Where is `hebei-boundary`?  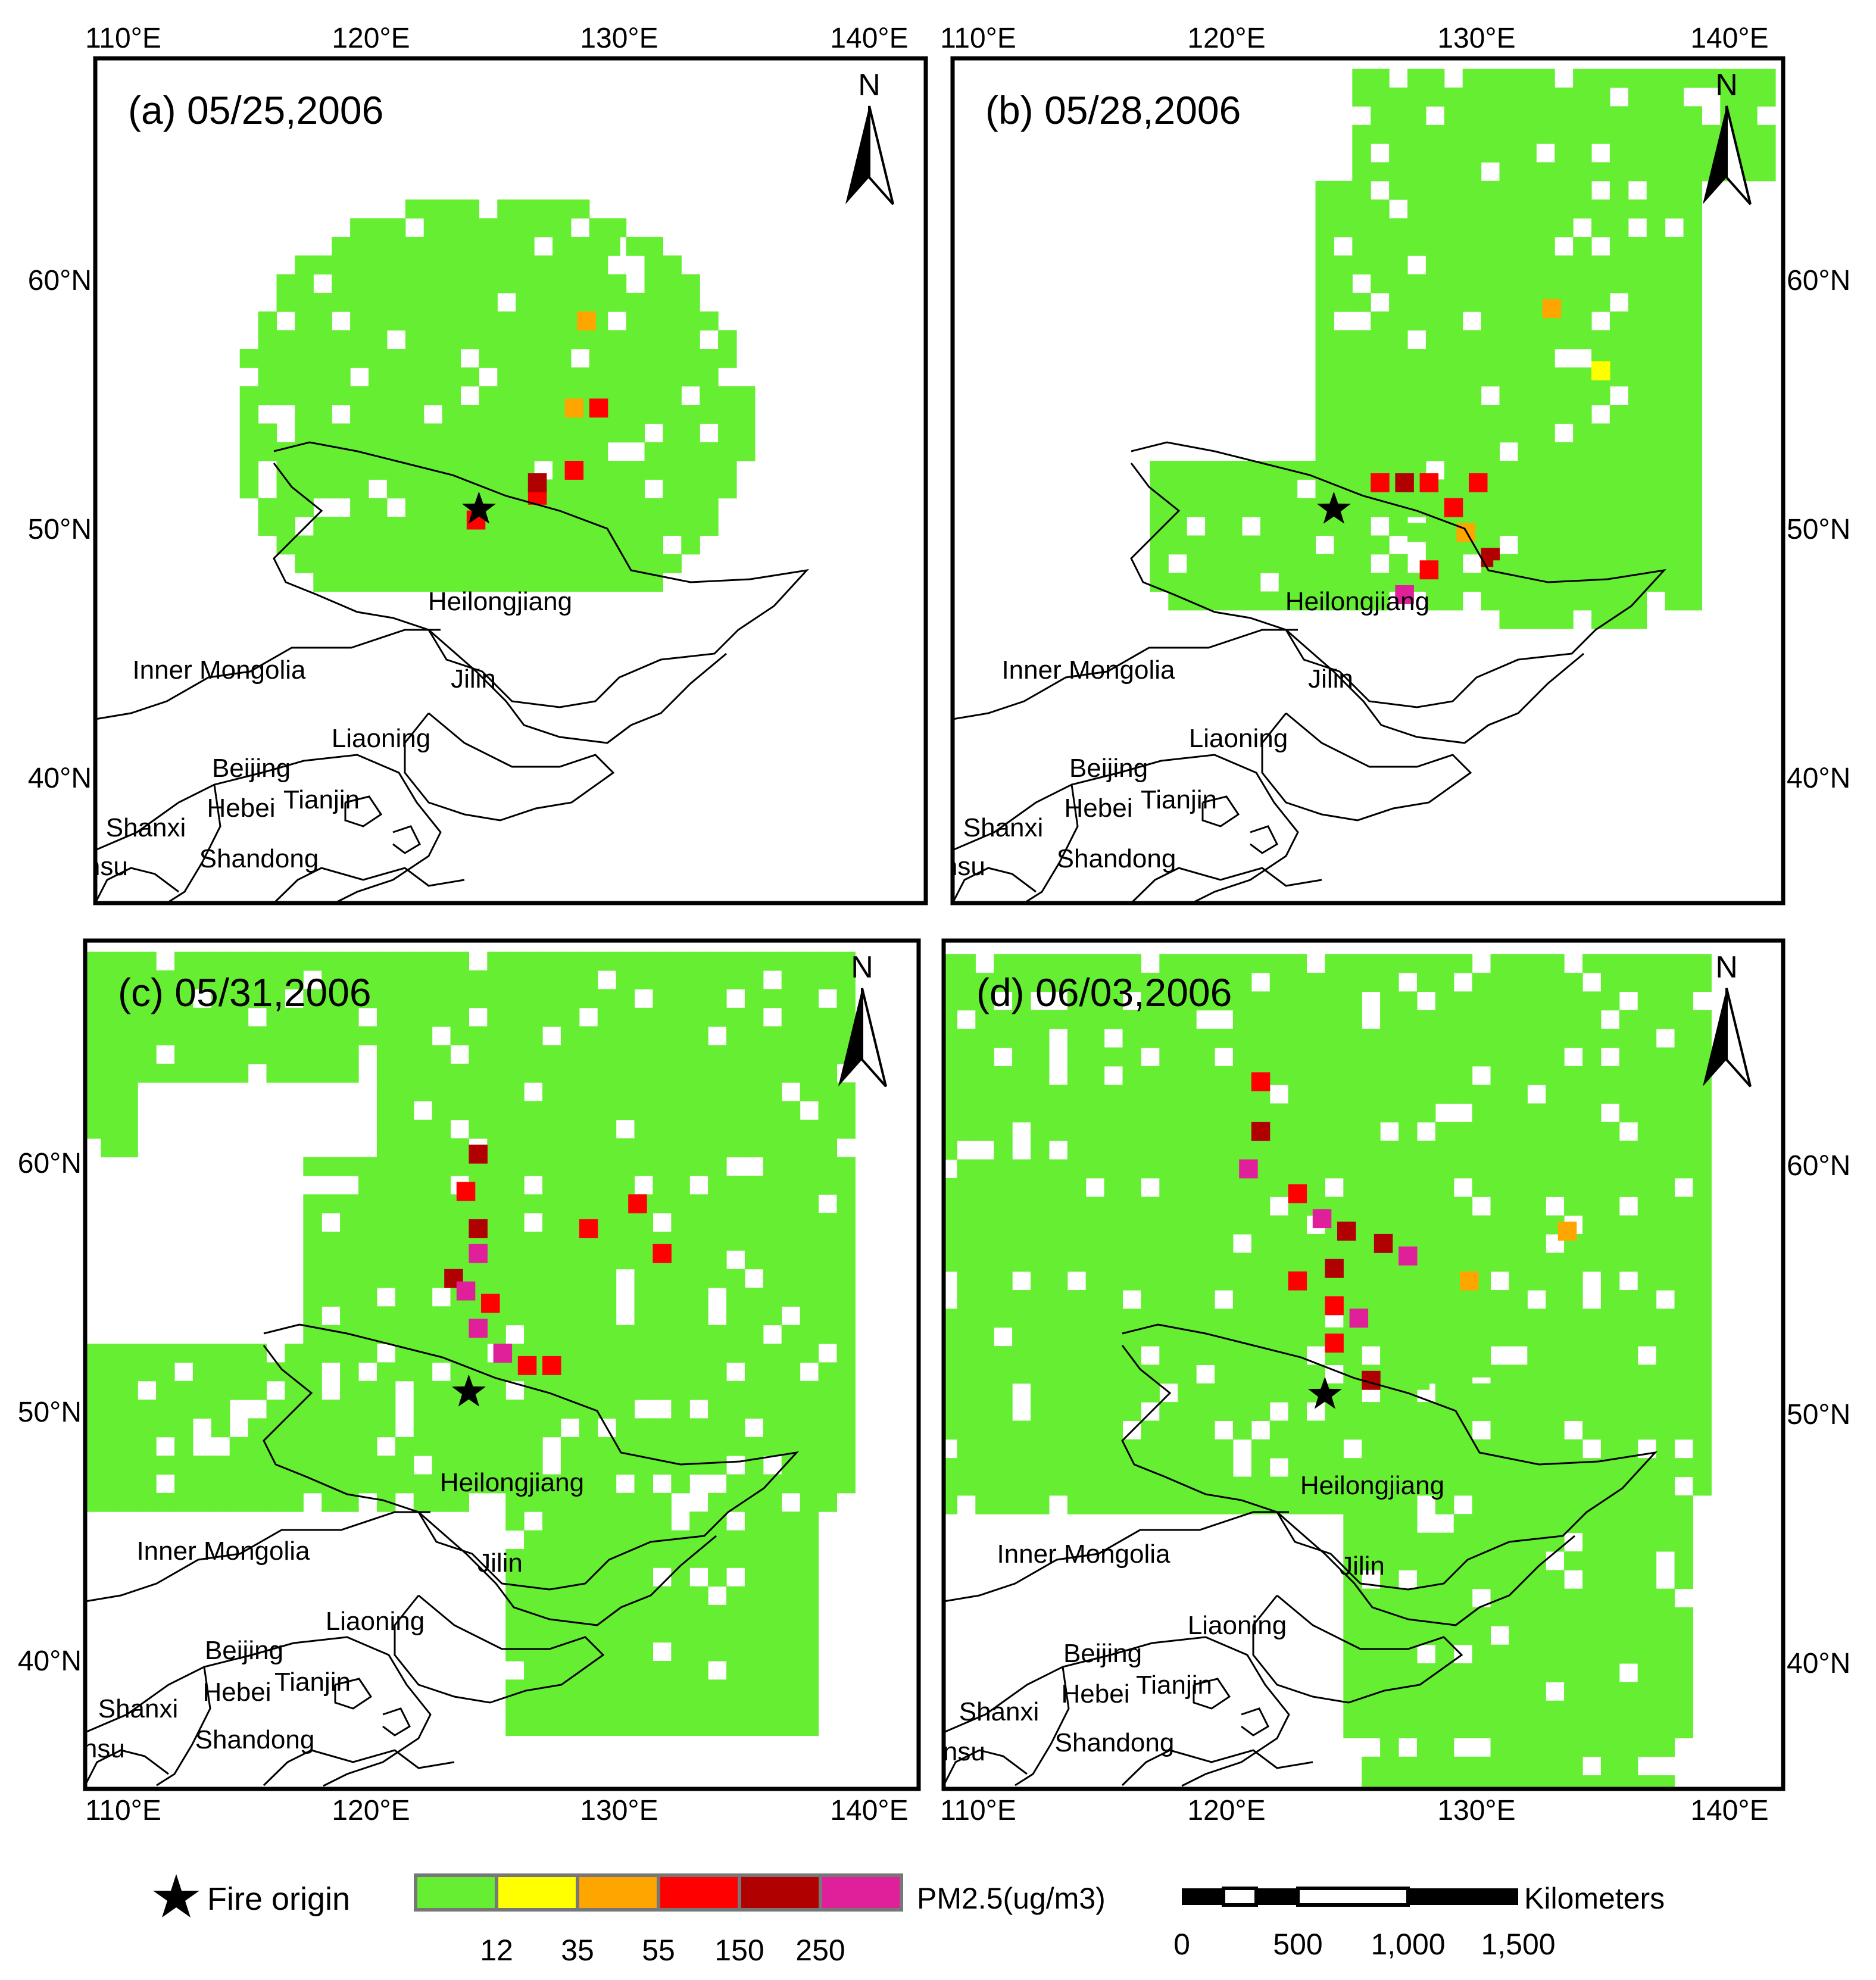
hebei-boundary is located at coordinates (268, 829).